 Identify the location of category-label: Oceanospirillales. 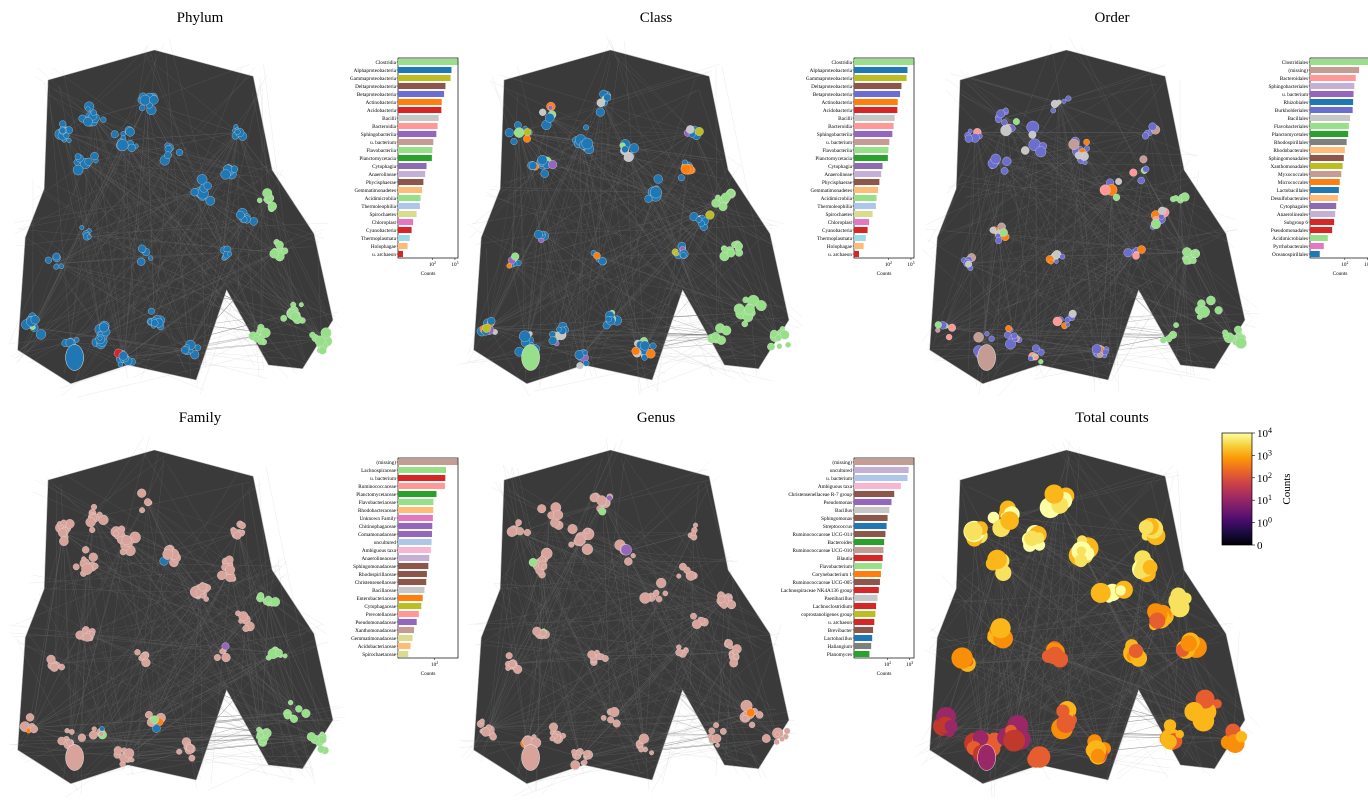
(1290, 255).